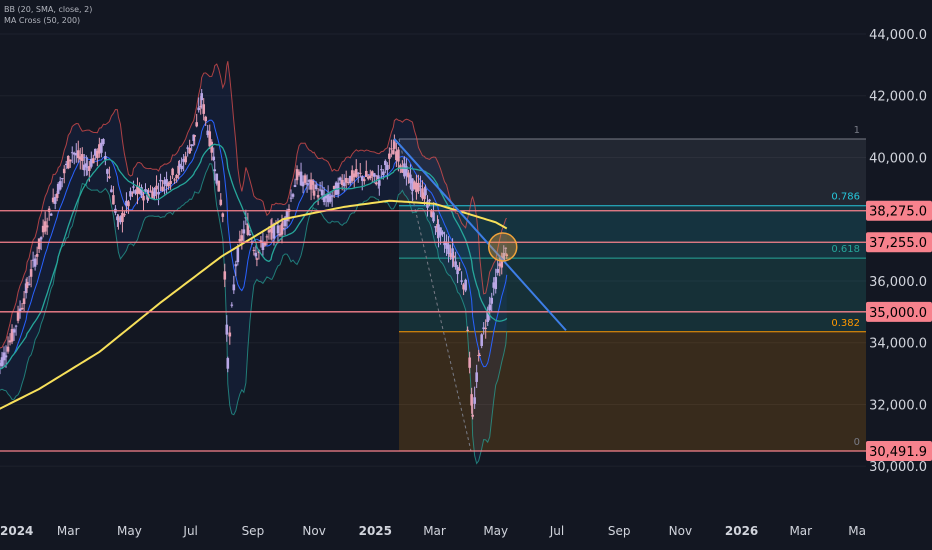 The width and height of the screenshot is (932, 550). What do you see at coordinates (741, 531) in the screenshot?
I see `time-tick-label: 2026` at bounding box center [741, 531].